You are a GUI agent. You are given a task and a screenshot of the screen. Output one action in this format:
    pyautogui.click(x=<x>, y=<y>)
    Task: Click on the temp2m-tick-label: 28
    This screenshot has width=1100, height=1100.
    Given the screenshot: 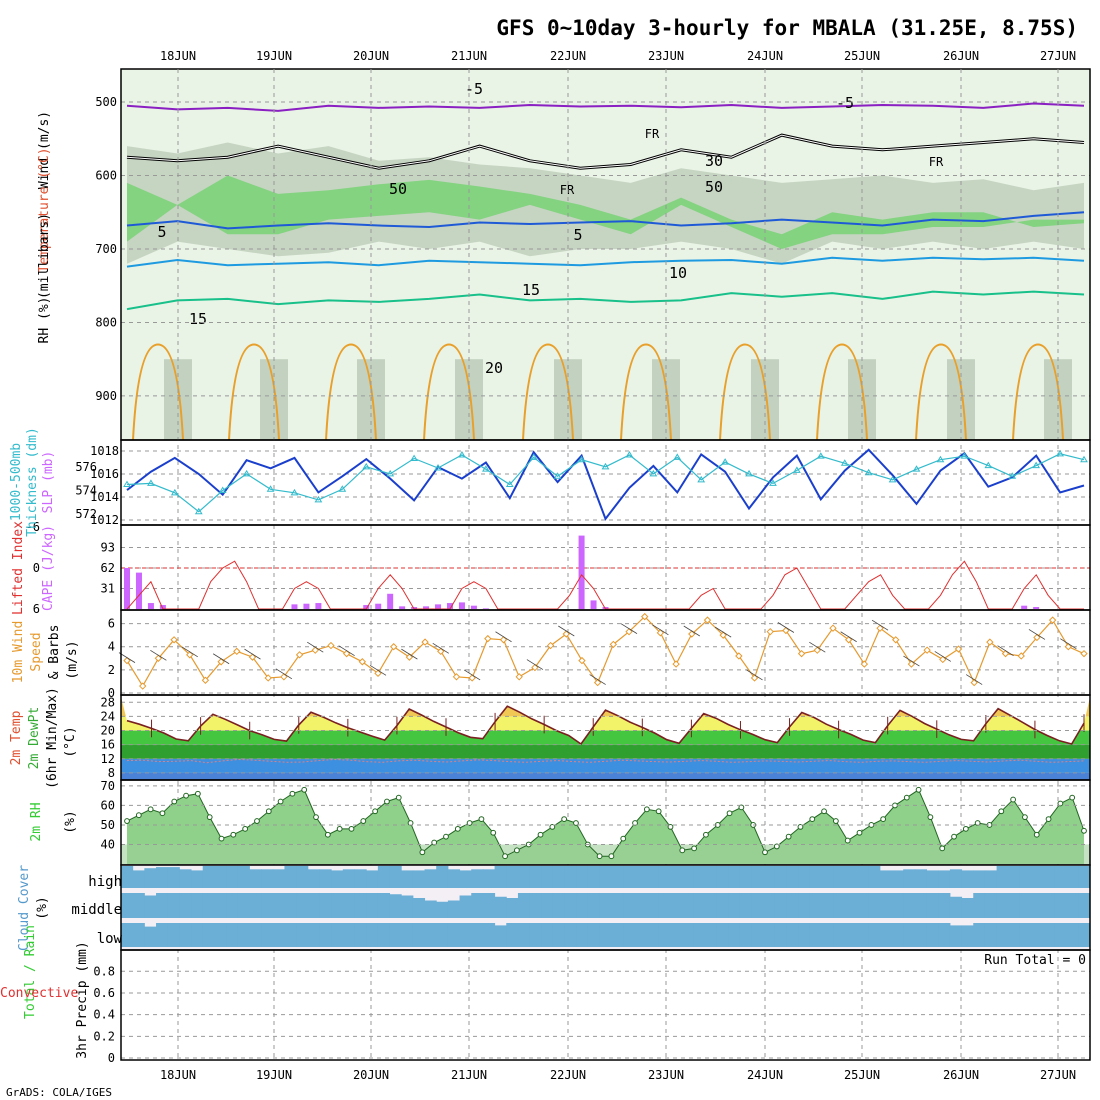 What is the action you would take?
    pyautogui.click(x=108, y=702)
    